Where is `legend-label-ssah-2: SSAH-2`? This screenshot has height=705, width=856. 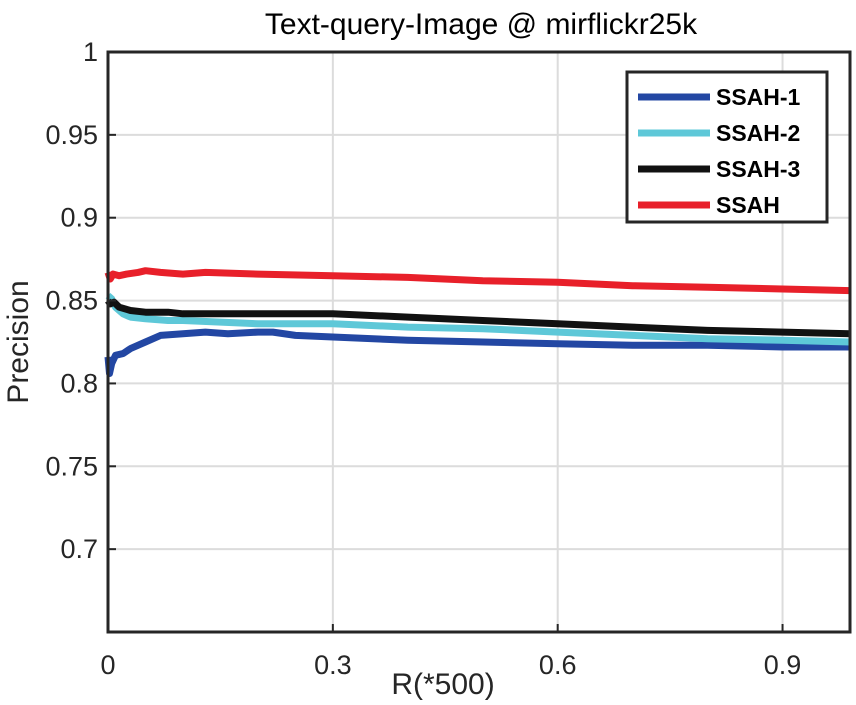 legend-label-ssah-2: SSAH-2 is located at coordinates (758, 133).